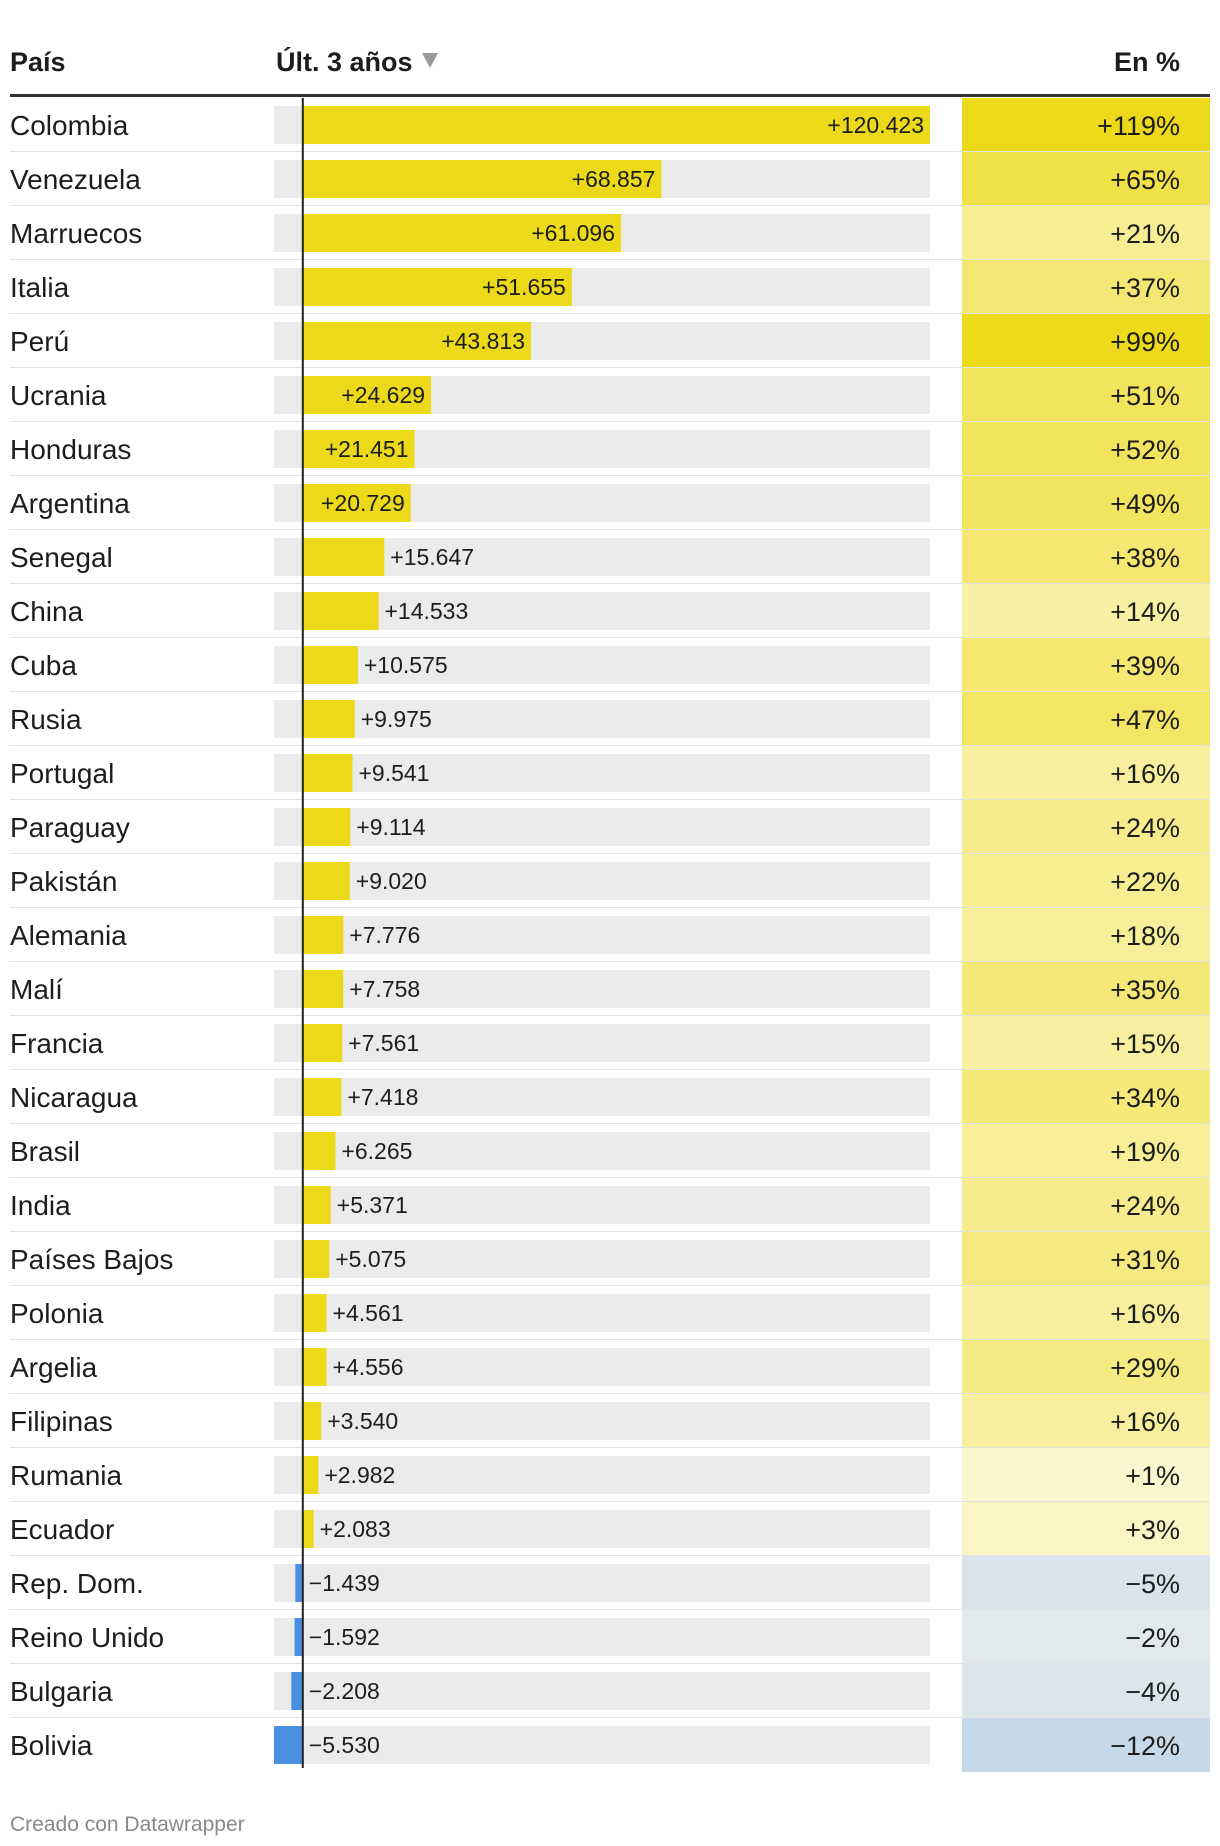  Describe the element at coordinates (1138, 126) in the screenshot. I see `pct-label: +119%` at that location.